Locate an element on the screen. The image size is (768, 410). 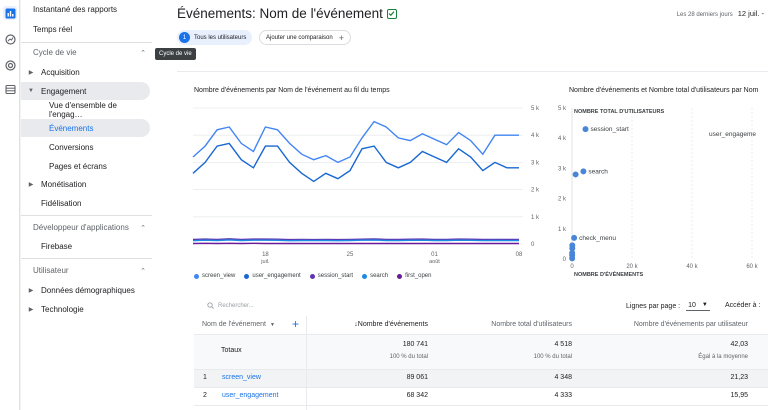
rows-per-page: Lignes par page : 10 ▼ is located at coordinates (668, 306).